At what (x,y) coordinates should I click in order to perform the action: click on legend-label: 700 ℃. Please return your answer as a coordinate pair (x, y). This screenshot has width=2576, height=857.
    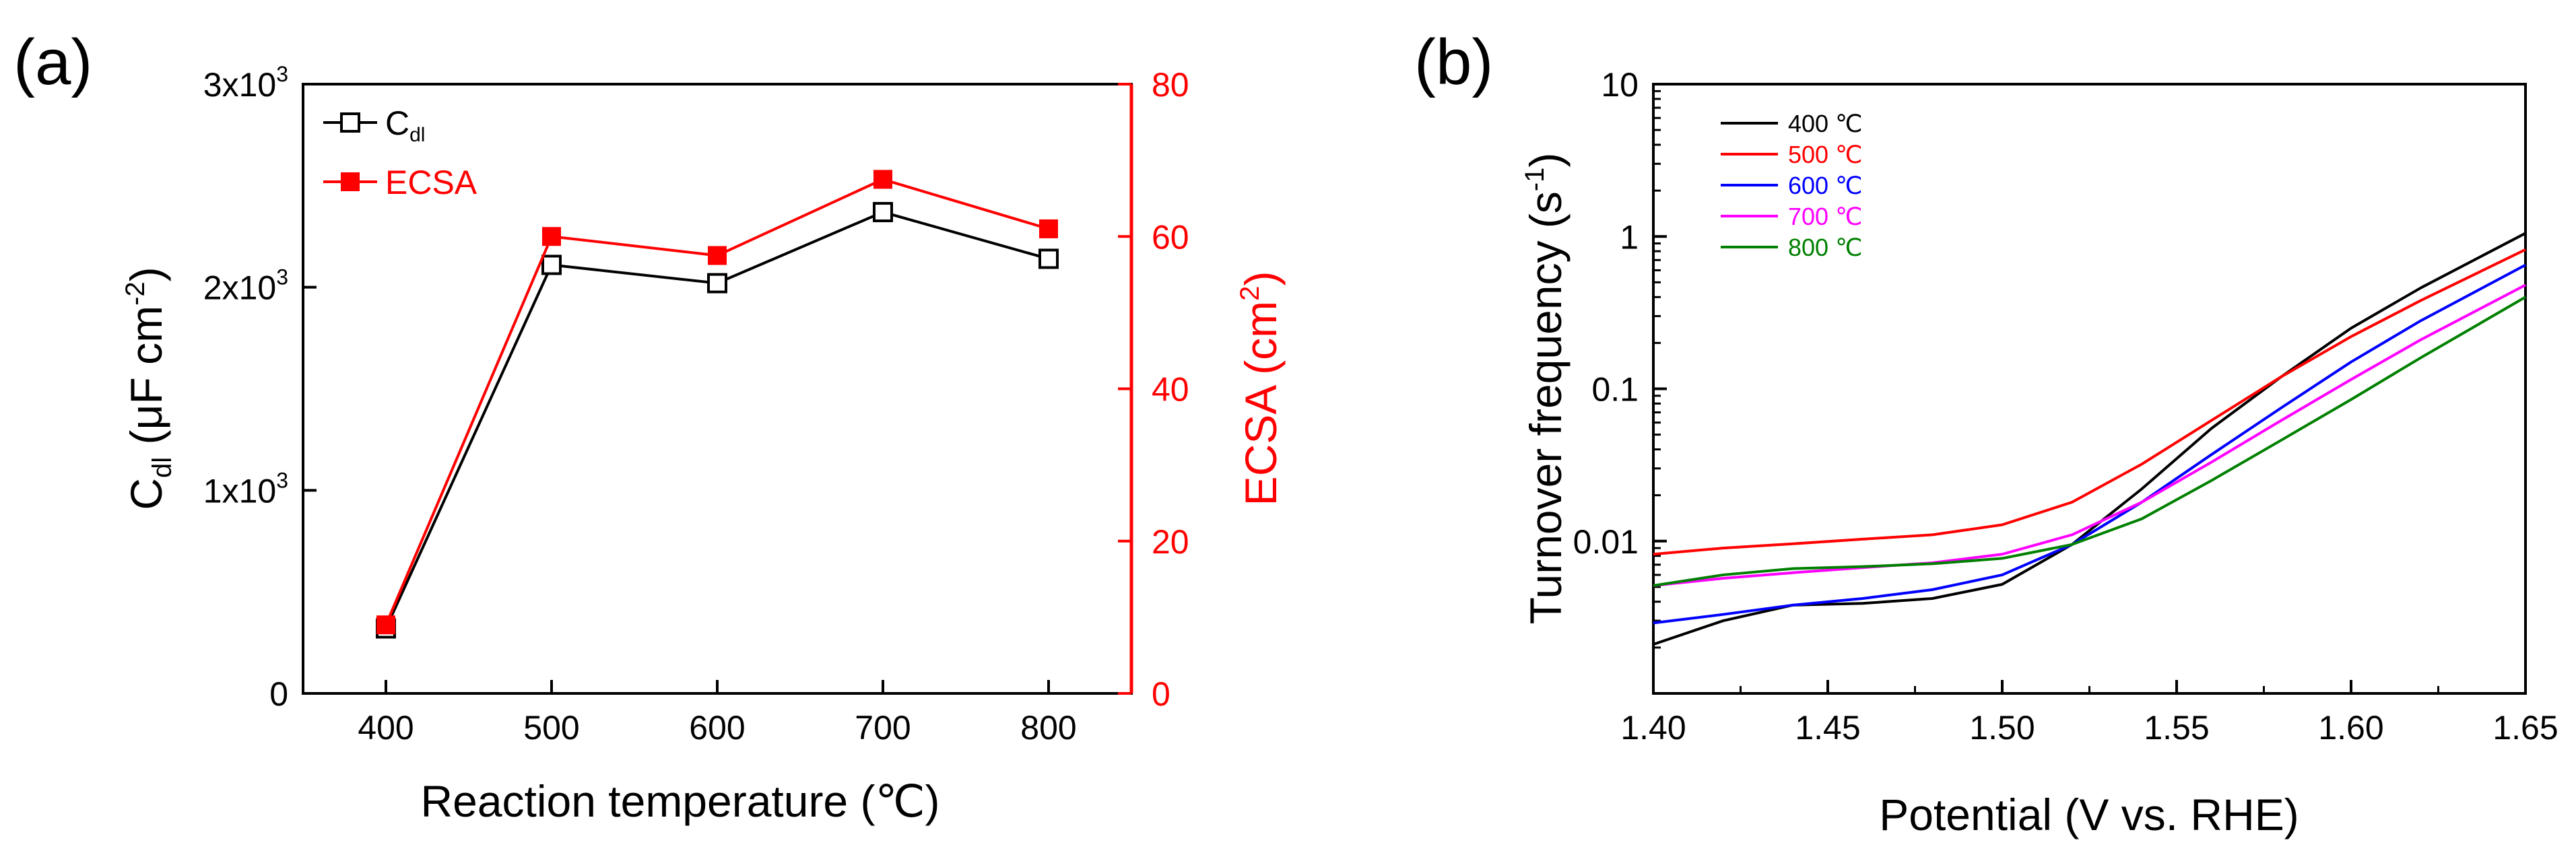
    Looking at the image, I should click on (1825, 216).